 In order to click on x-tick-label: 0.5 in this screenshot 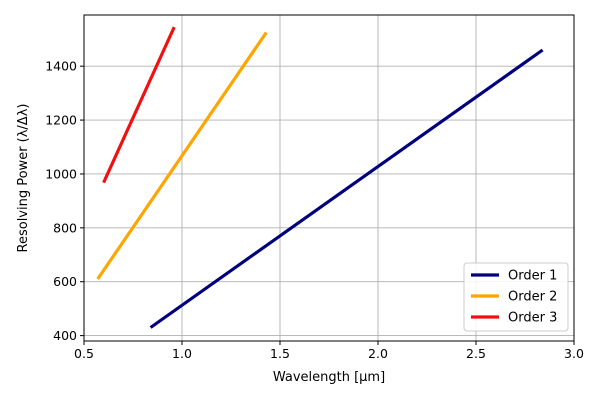, I will do `click(84, 353)`.